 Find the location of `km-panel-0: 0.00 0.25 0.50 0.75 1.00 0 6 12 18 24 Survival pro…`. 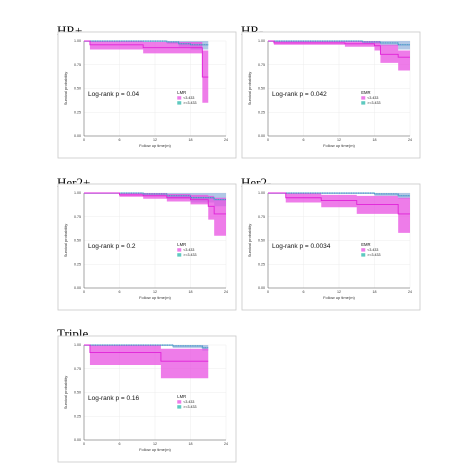

km-panel-0: 0.00 0.25 0.50 0.75 1.00 0 6 12 18 24 Survival pro… is located at coordinates (147, 95).